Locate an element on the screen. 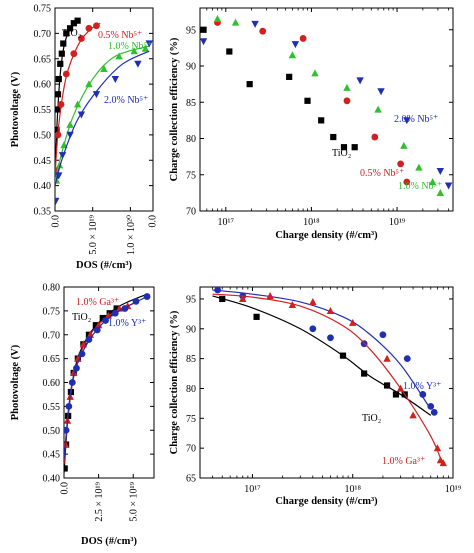  y-tick-label: 65 is located at coordinates (191, 479).